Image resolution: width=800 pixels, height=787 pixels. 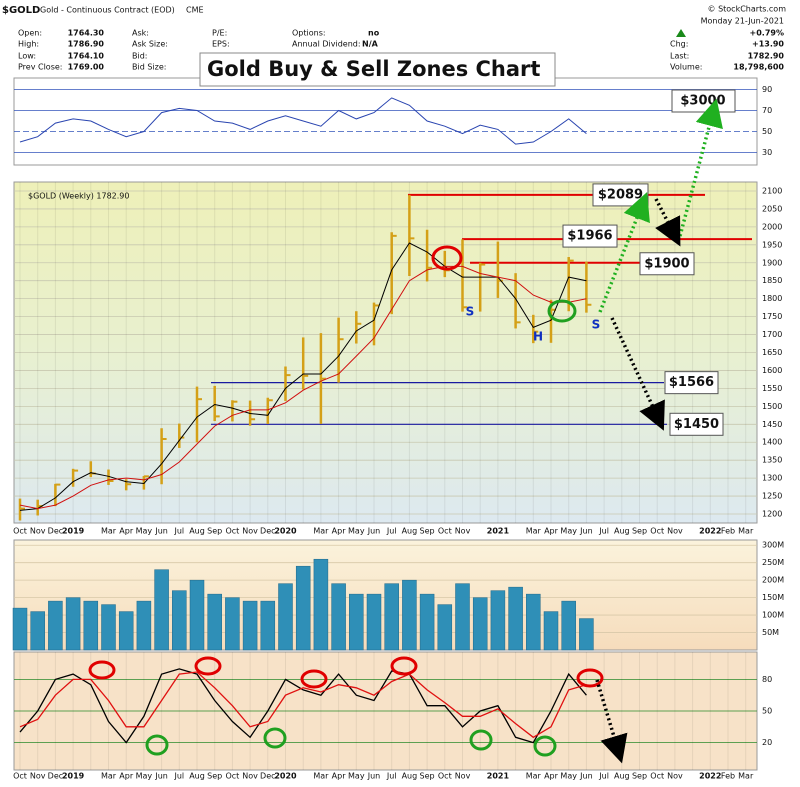 What do you see at coordinates (772, 280) in the screenshot?
I see `y-tick-label: 1850` at bounding box center [772, 280].